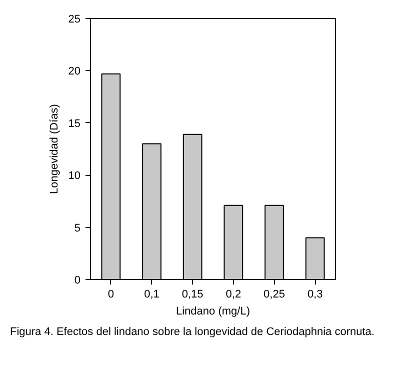 The height and width of the screenshot is (371, 395). I want to click on x-tick-label: 0,1, so click(152, 294).